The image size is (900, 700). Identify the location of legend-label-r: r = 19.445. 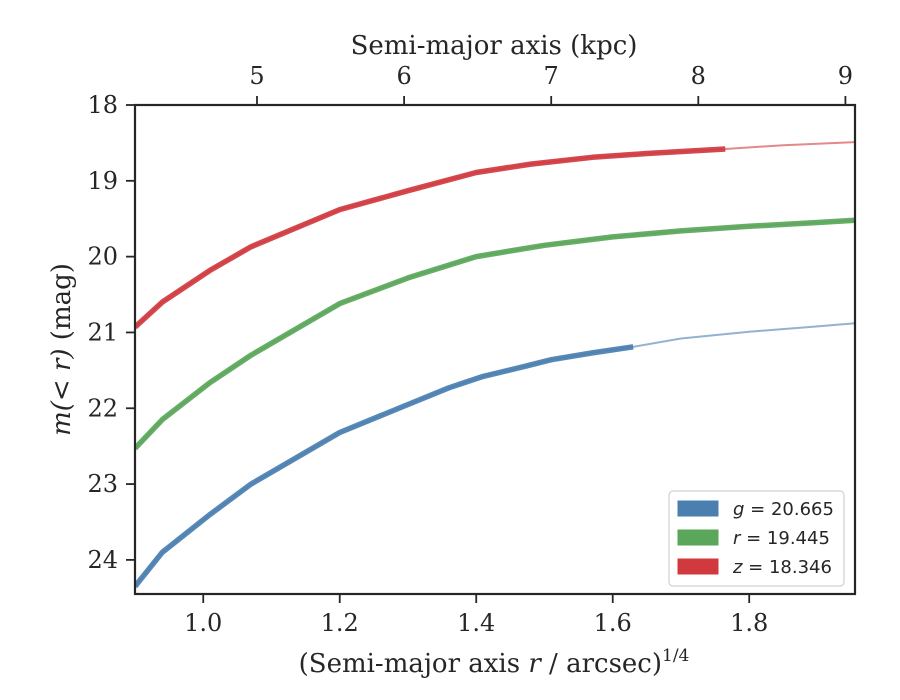
(781, 538).